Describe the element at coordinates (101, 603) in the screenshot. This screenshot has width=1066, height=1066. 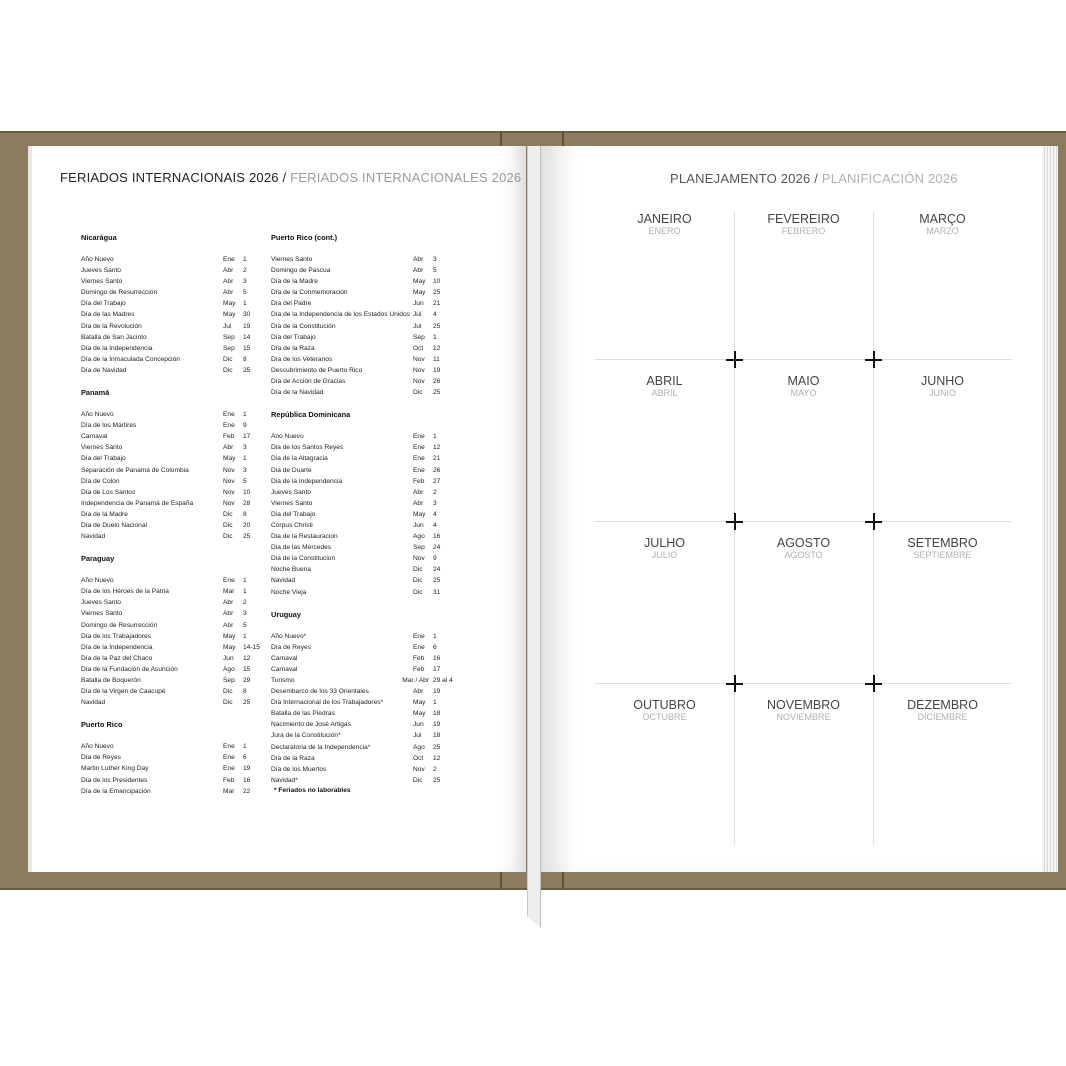
I see `holiday-name: Jueves Santo` at that location.